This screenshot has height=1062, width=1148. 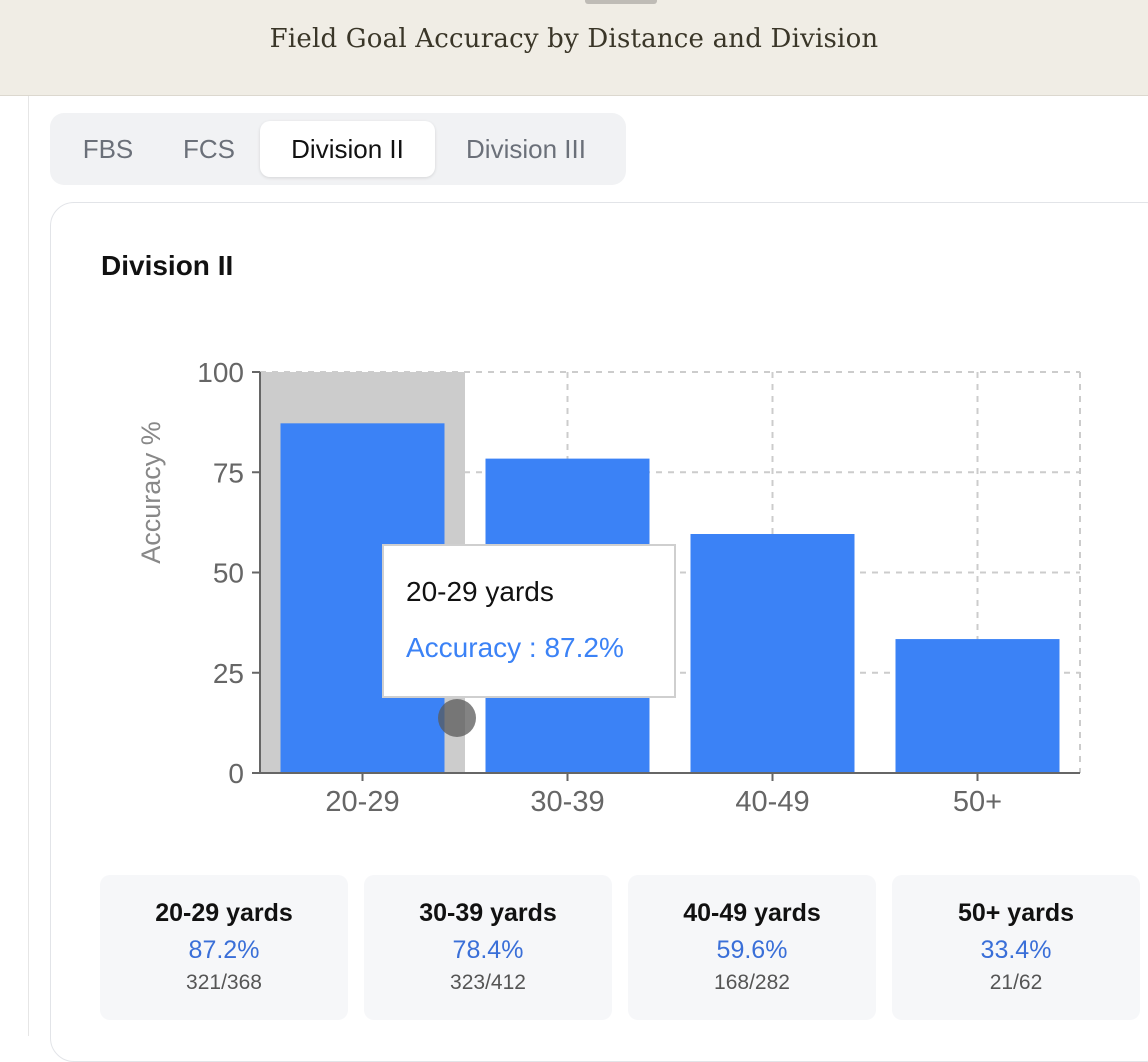 I want to click on stat-percent: 59.6%, so click(x=752, y=950).